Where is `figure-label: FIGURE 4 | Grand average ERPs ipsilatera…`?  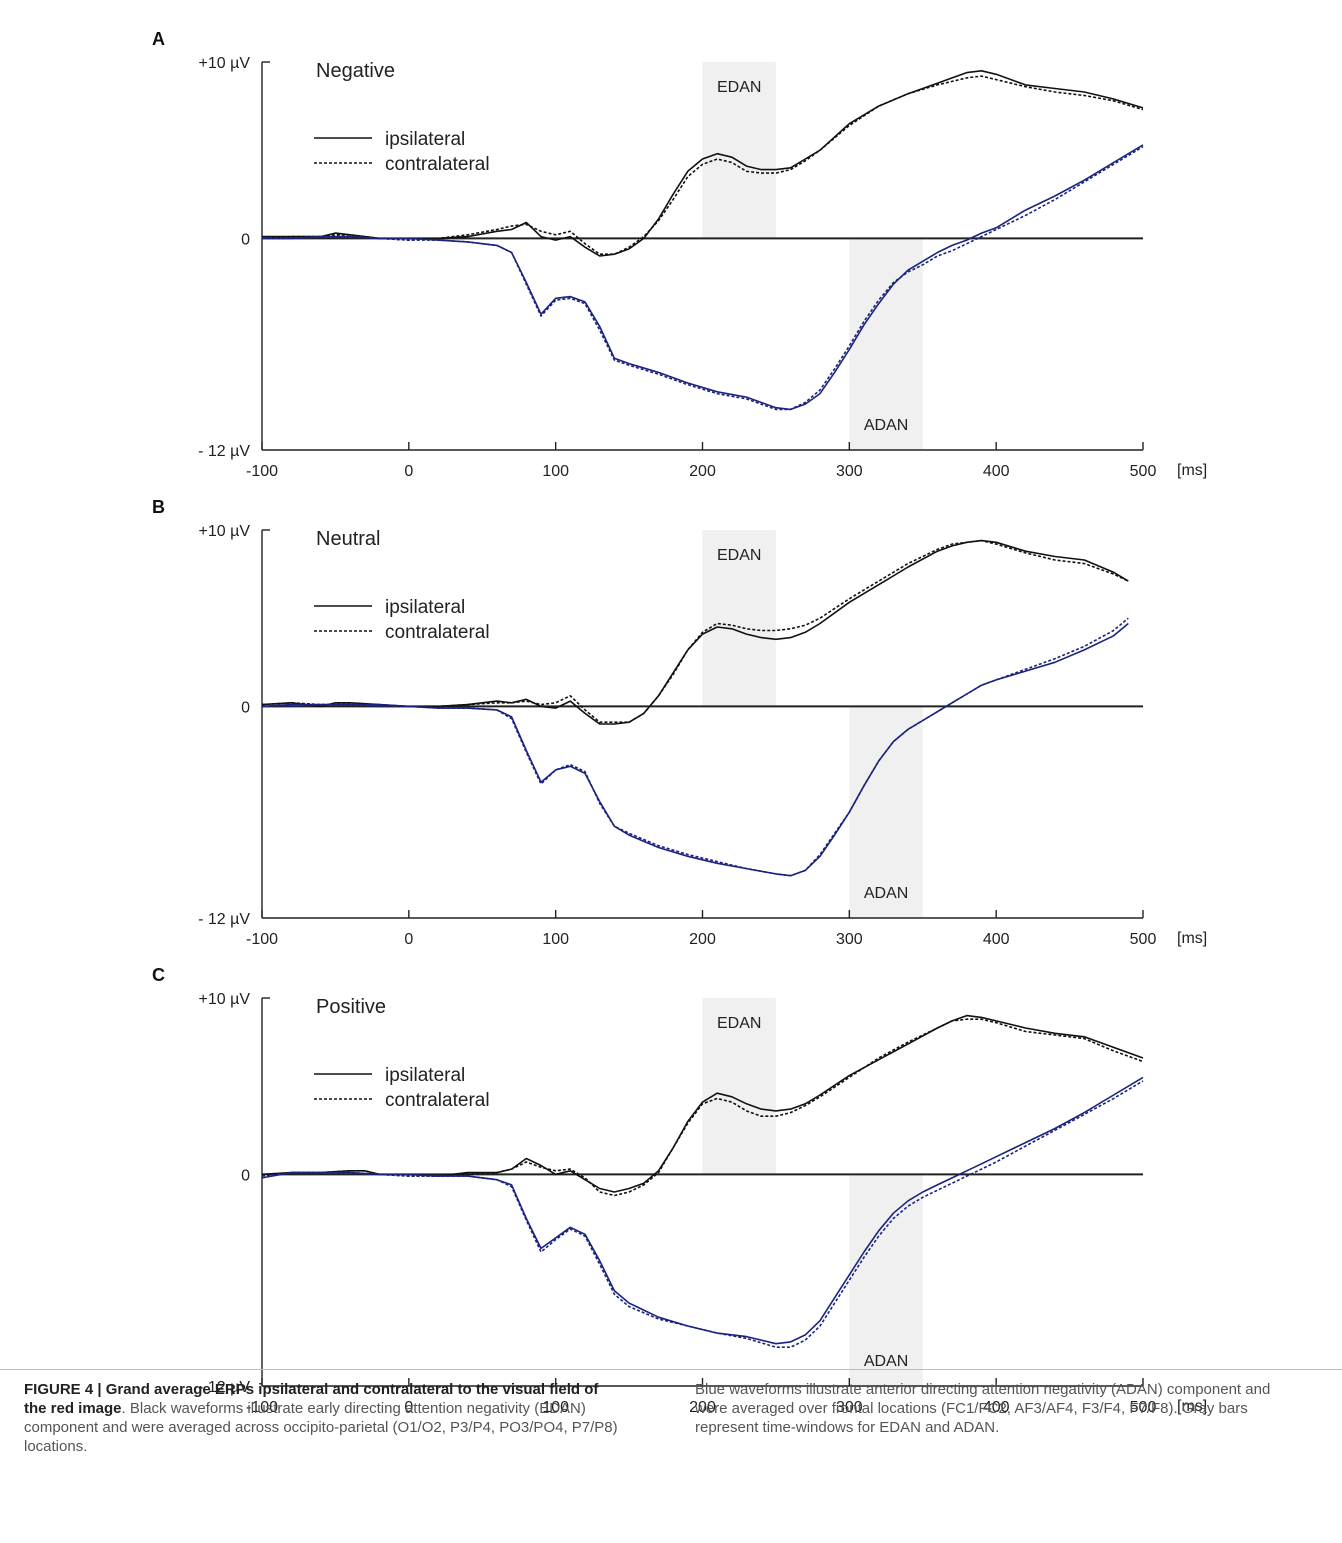
figure-label: FIGURE 4 | Grand average ERPs ipsilatera… is located at coordinates (311, 1399).